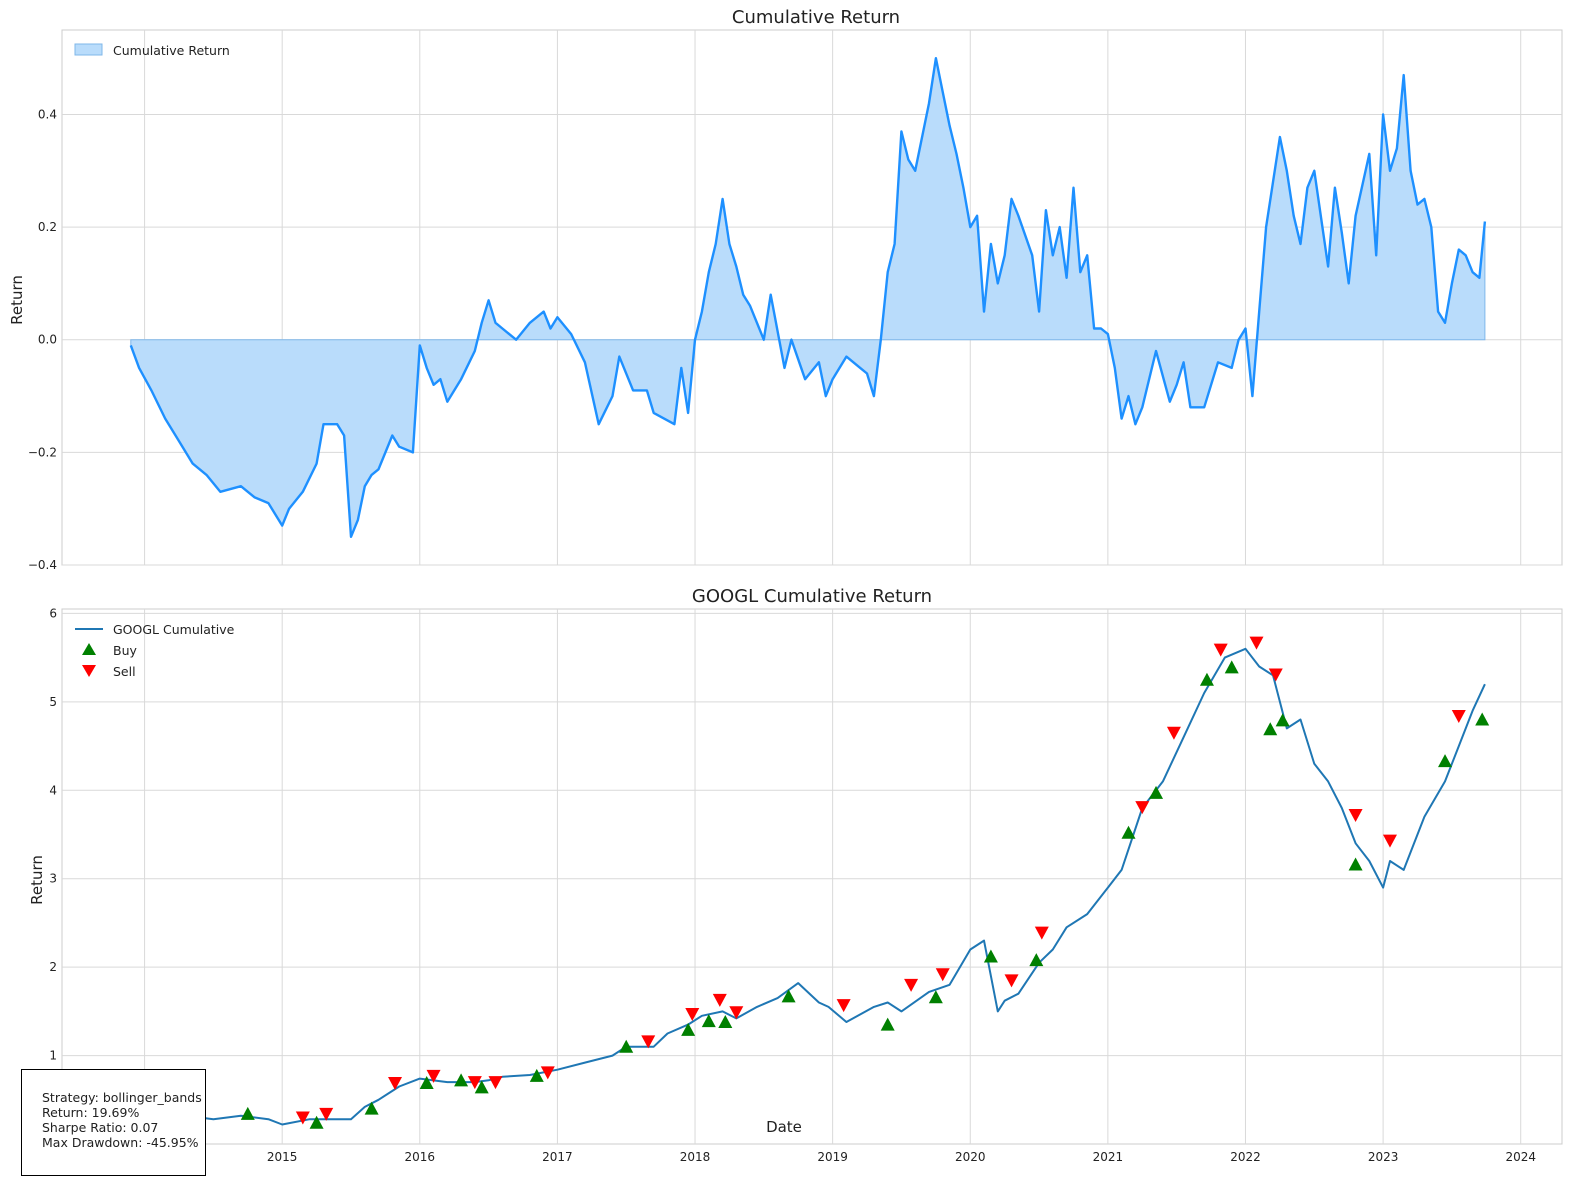  I want to click on top-y-tick-label: −0.2, so click(42, 452).